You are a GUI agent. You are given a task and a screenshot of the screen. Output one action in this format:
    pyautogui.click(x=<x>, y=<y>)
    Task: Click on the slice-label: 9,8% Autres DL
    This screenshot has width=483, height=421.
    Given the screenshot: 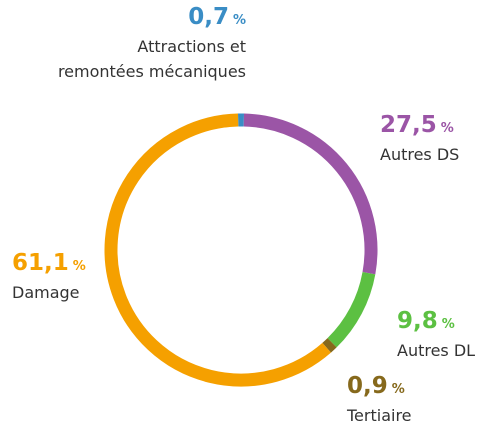 What is the action you would take?
    pyautogui.click(x=436, y=335)
    